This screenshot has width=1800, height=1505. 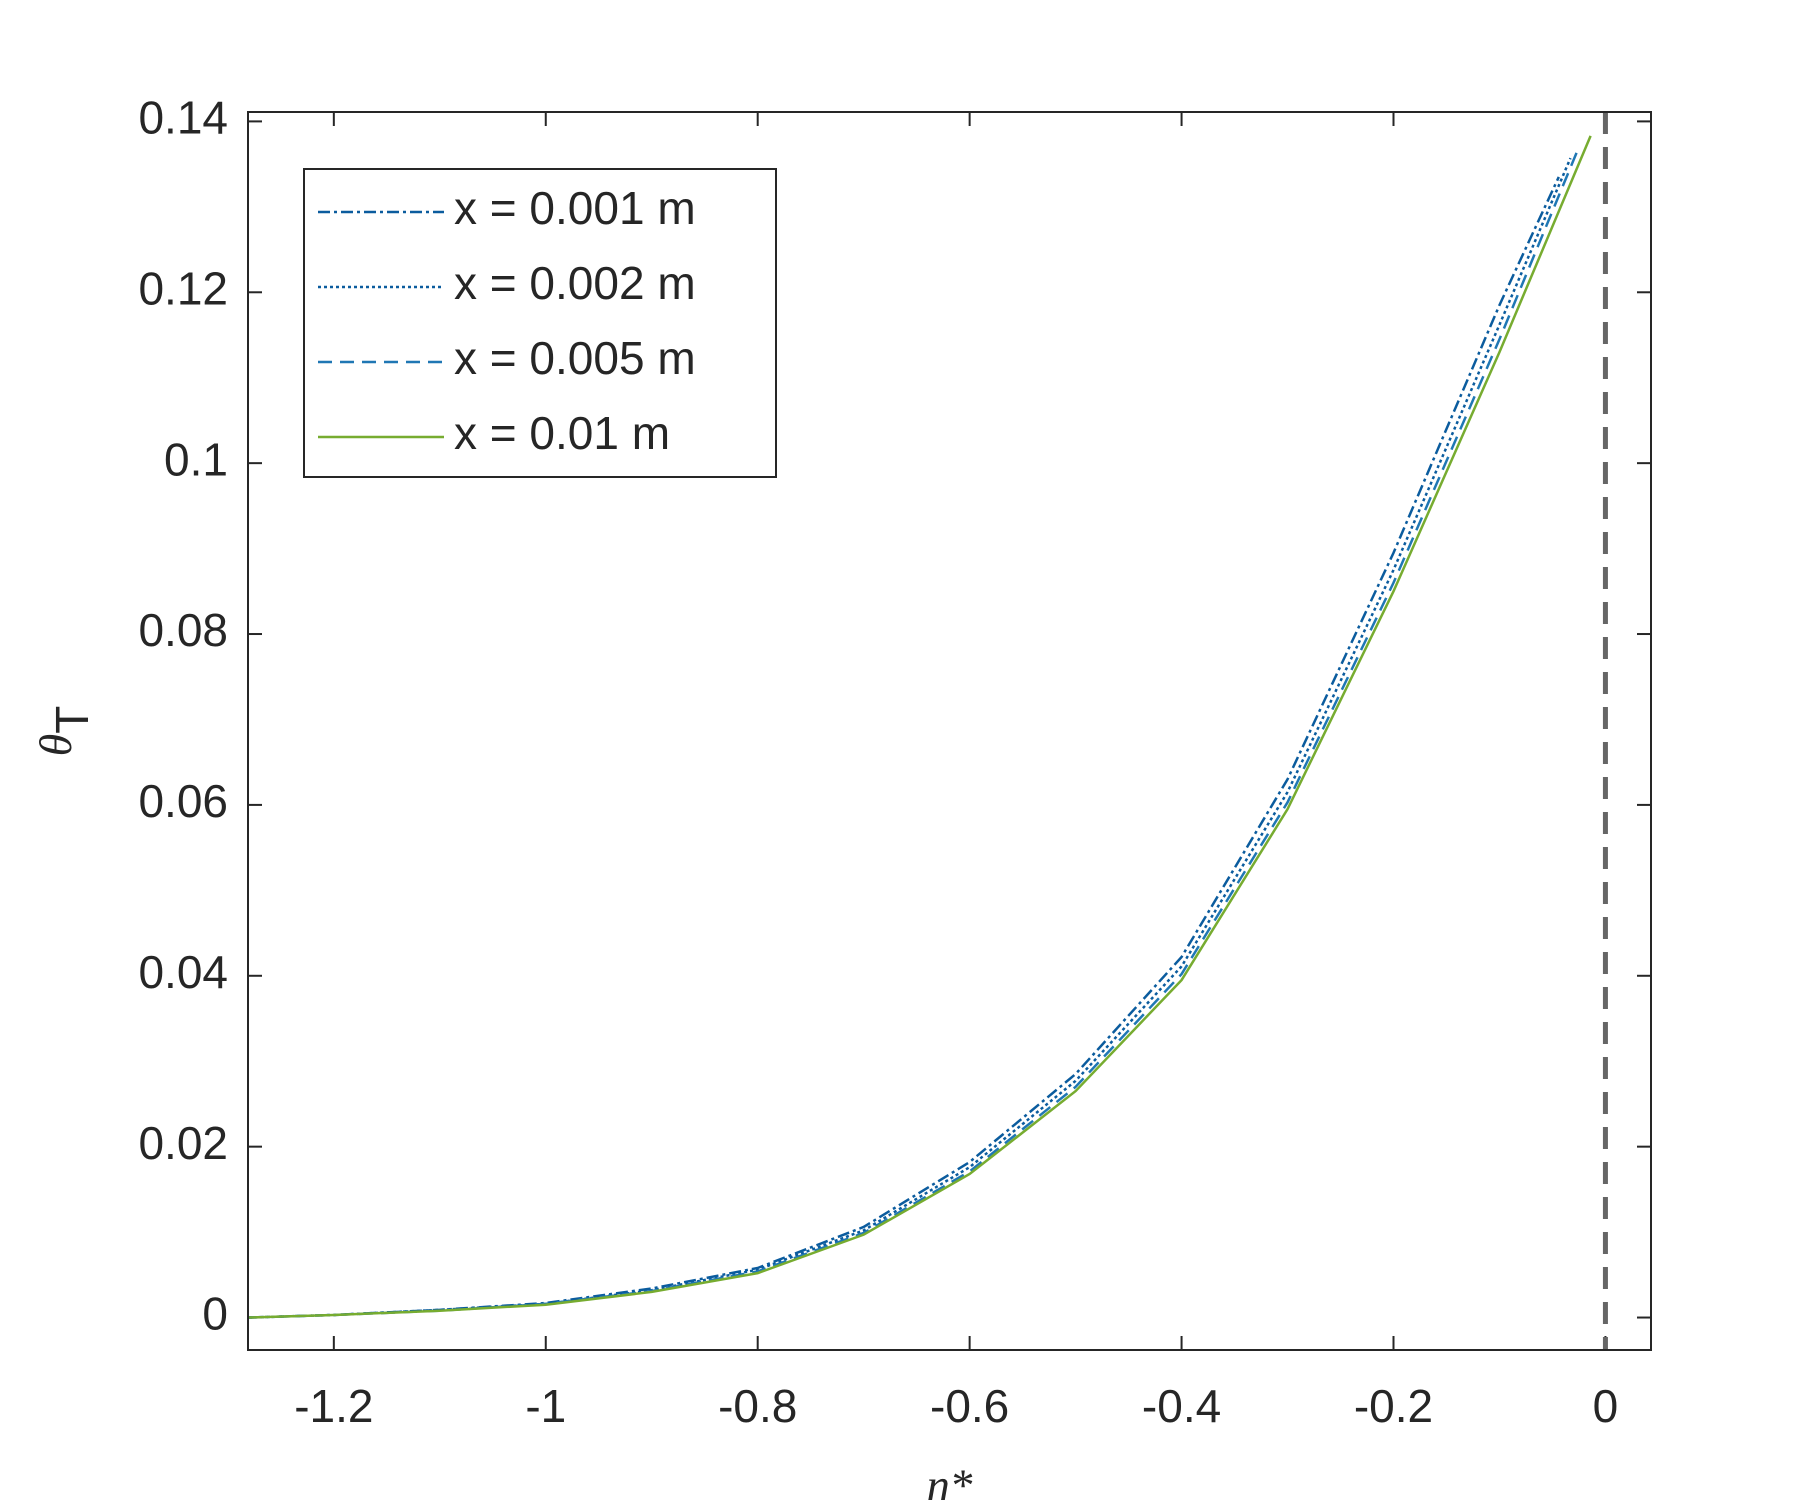 What do you see at coordinates (72, 720) in the screenshot?
I see `y-axis-label-subscript: T` at bounding box center [72, 720].